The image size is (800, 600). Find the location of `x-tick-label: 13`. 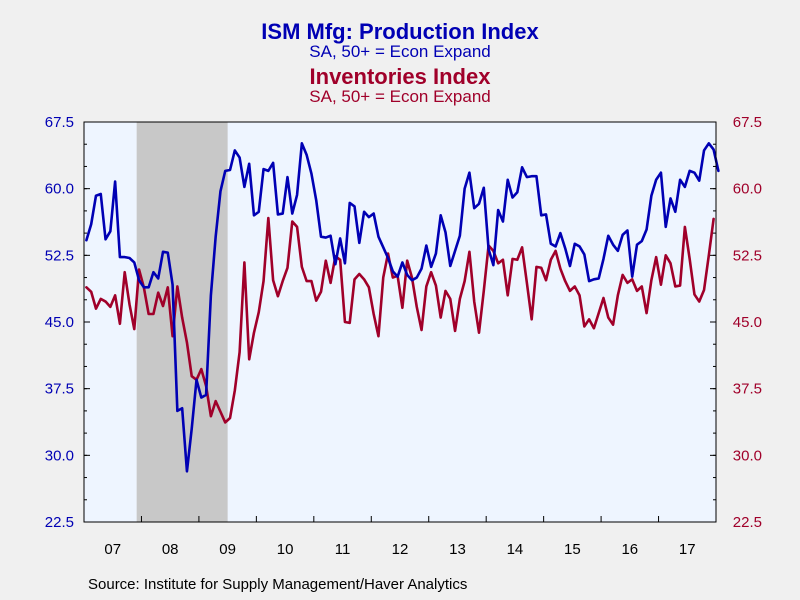

x-tick-label: 13 is located at coordinates (457, 549).